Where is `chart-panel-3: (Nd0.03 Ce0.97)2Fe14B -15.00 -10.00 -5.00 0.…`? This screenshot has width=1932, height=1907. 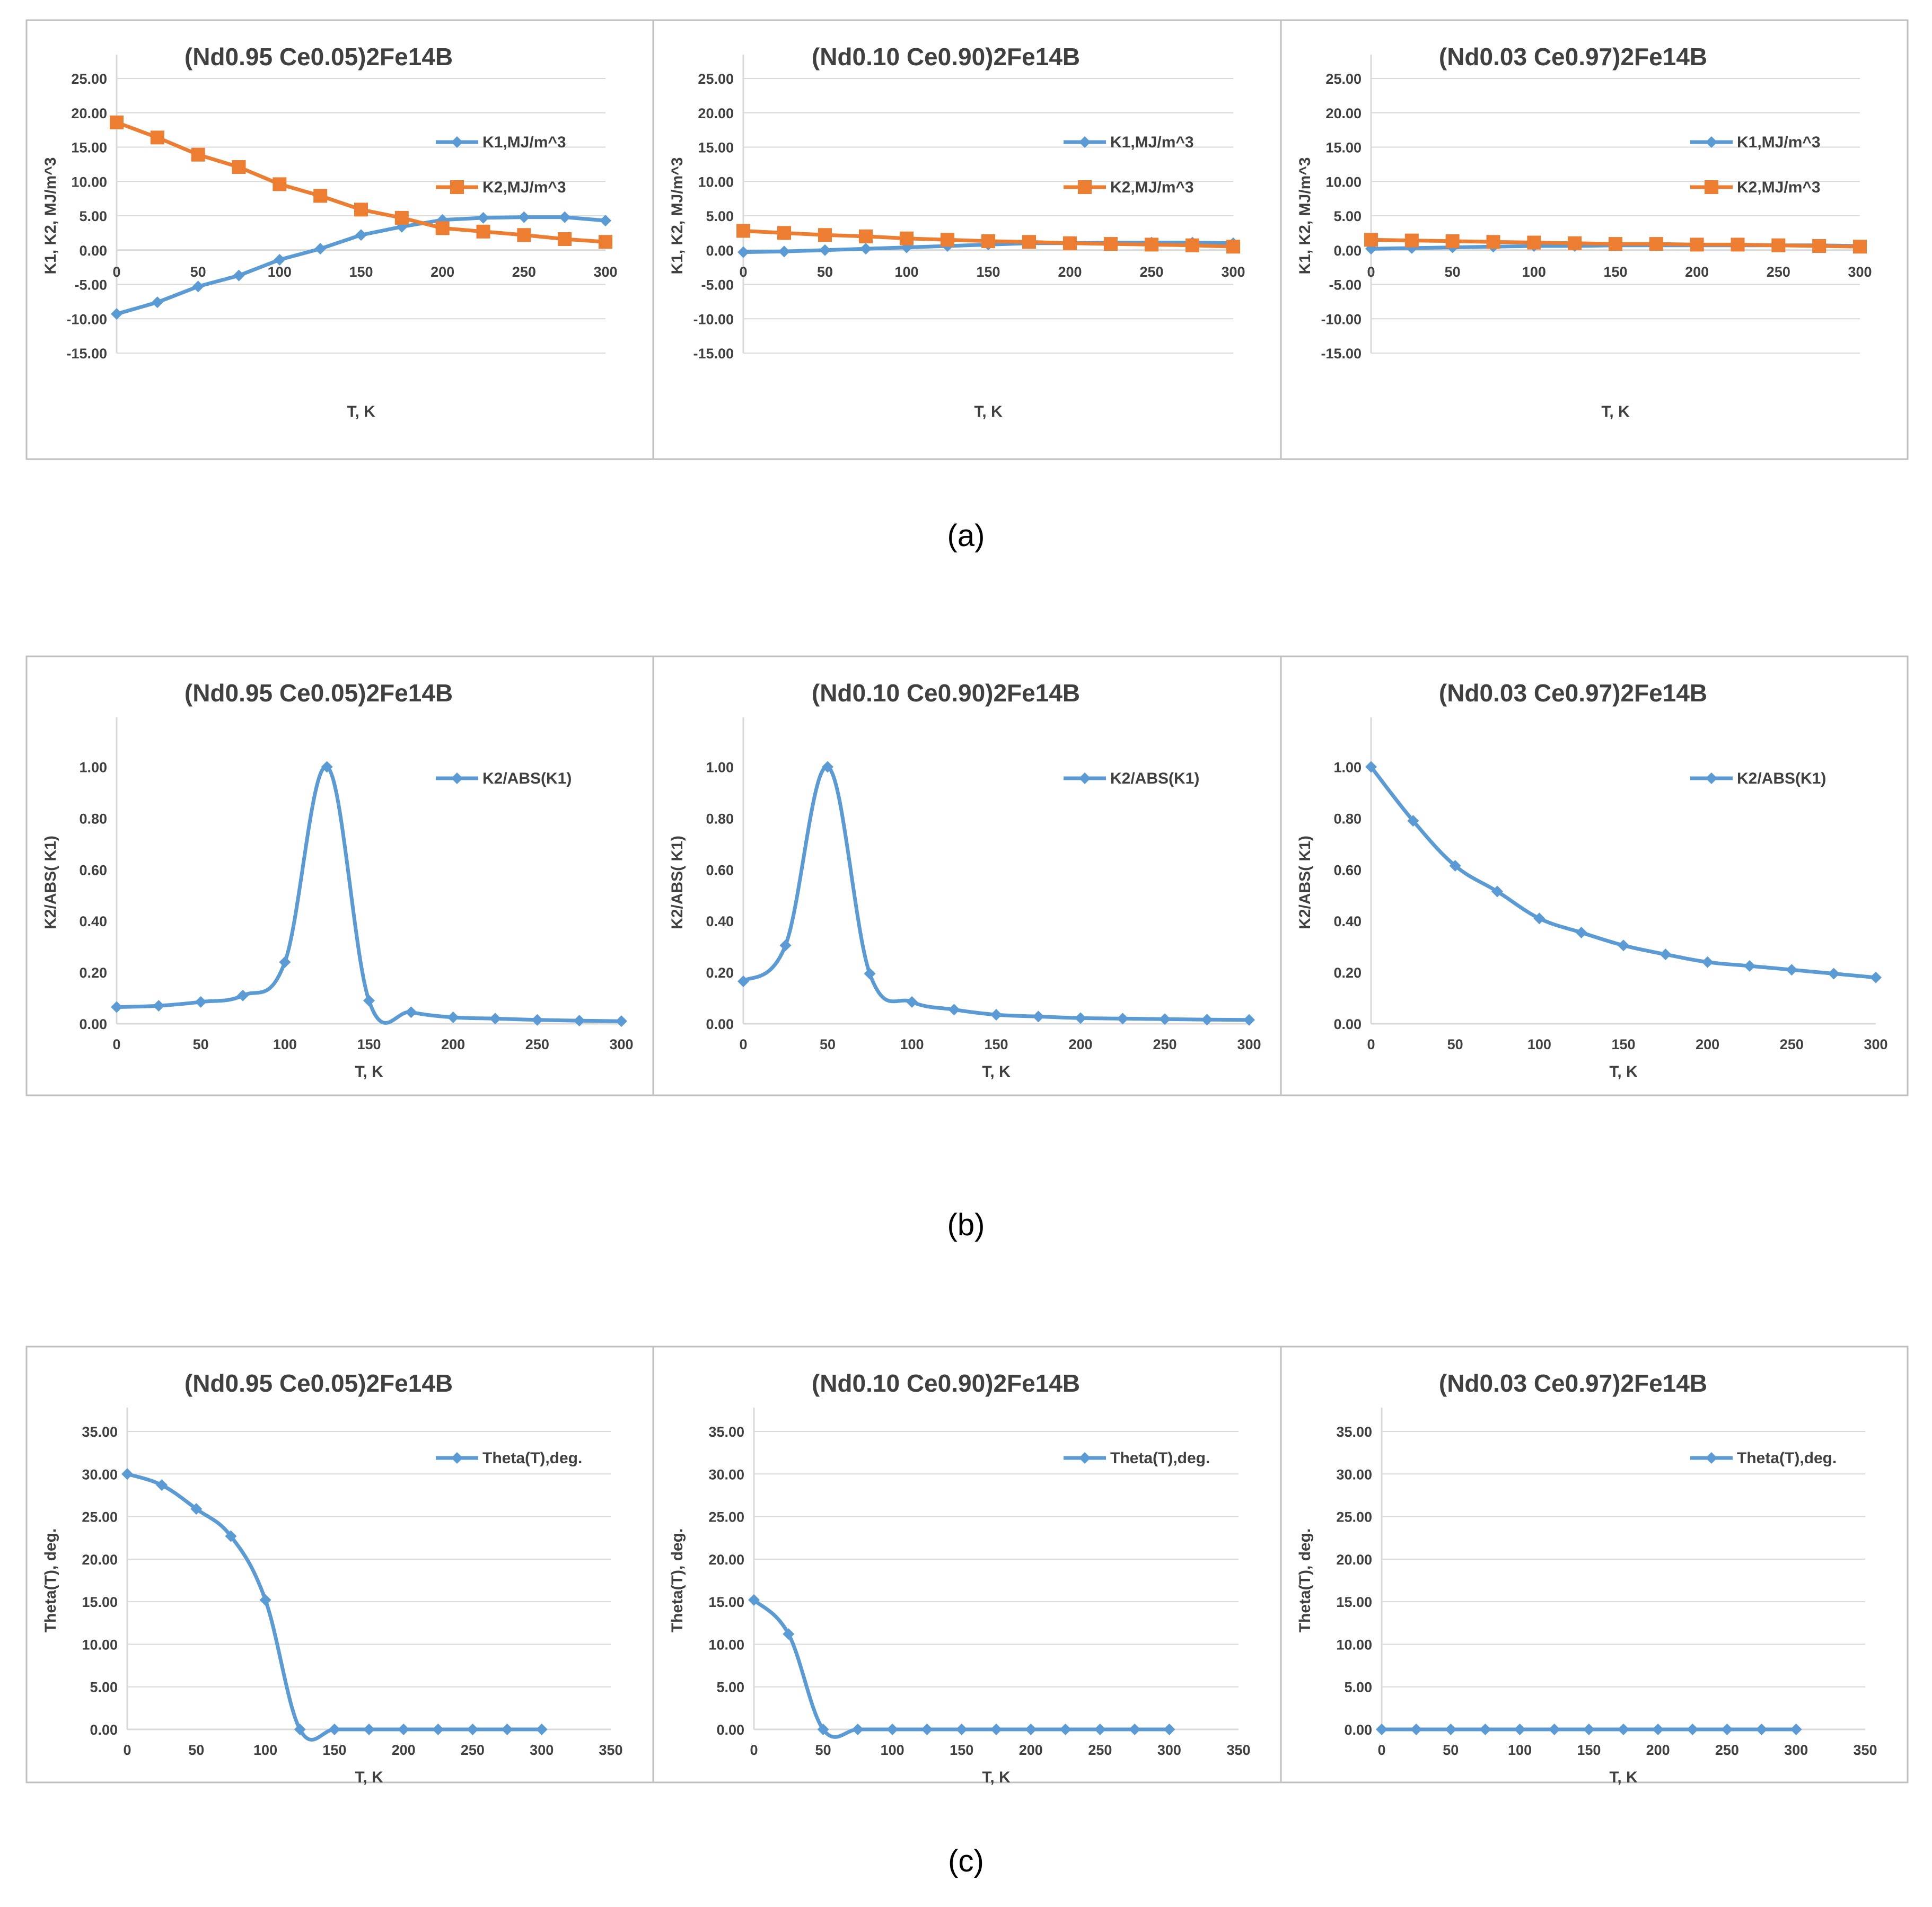
chart-panel-3: (Nd0.03 Ce0.97)2Fe14B -15.00 -10.00 -5.00 0.… is located at coordinates (1594, 239).